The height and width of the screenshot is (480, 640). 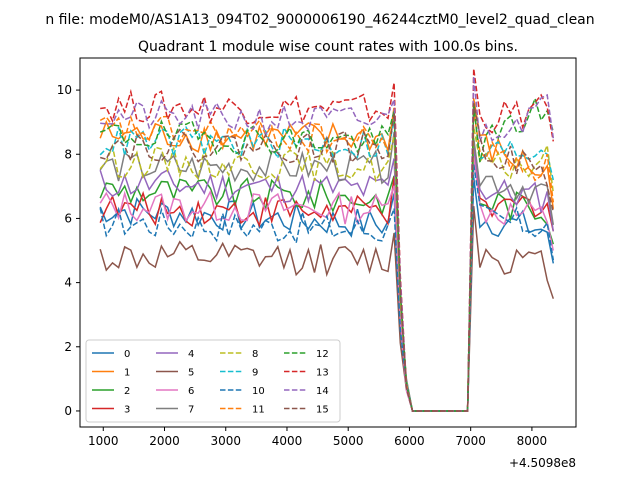 I want to click on legend-label: 6, so click(x=191, y=391).